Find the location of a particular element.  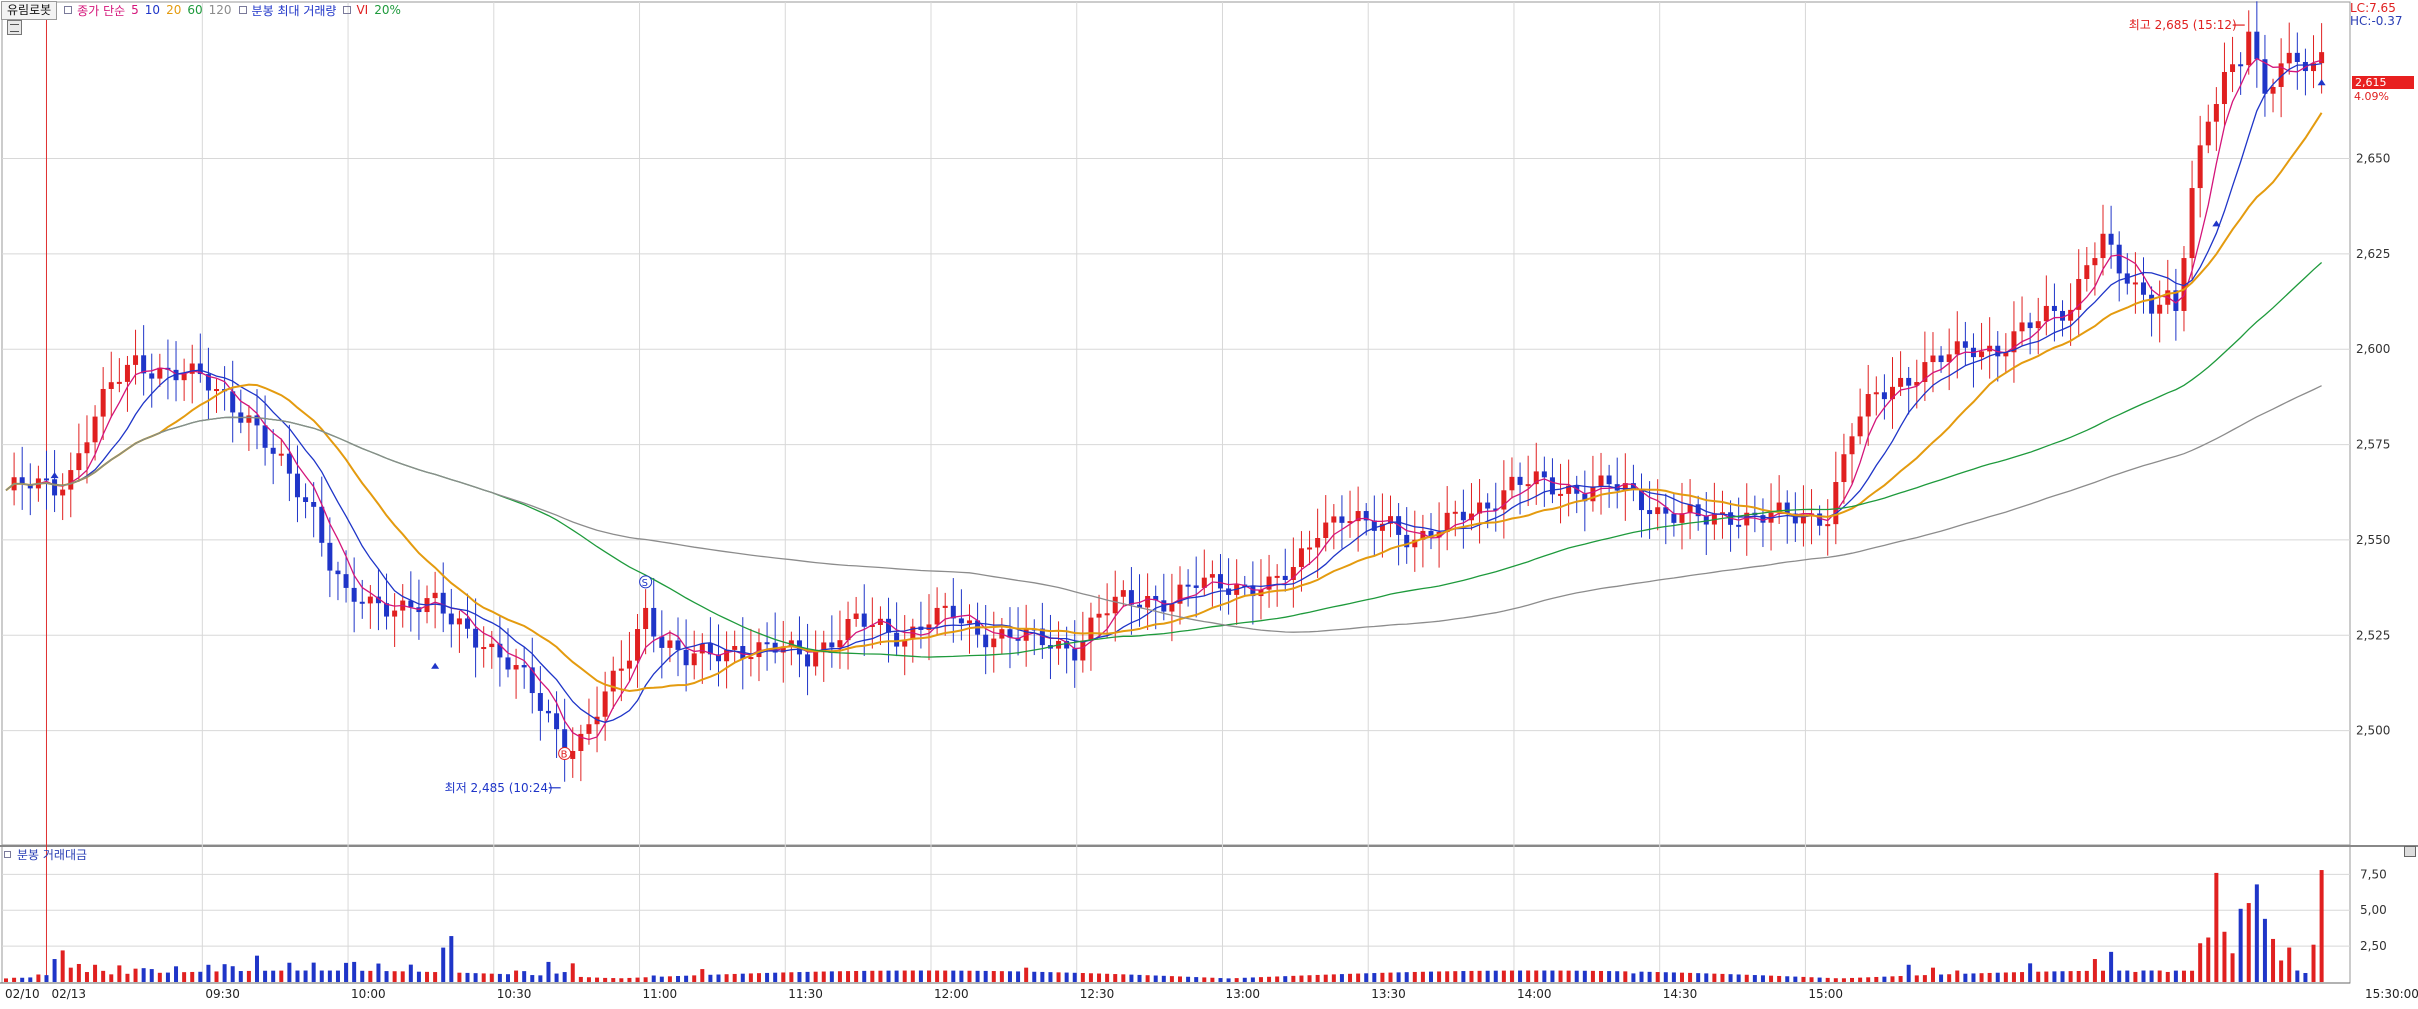

time-tick-label: 02/10 is located at coordinates (22, 994).